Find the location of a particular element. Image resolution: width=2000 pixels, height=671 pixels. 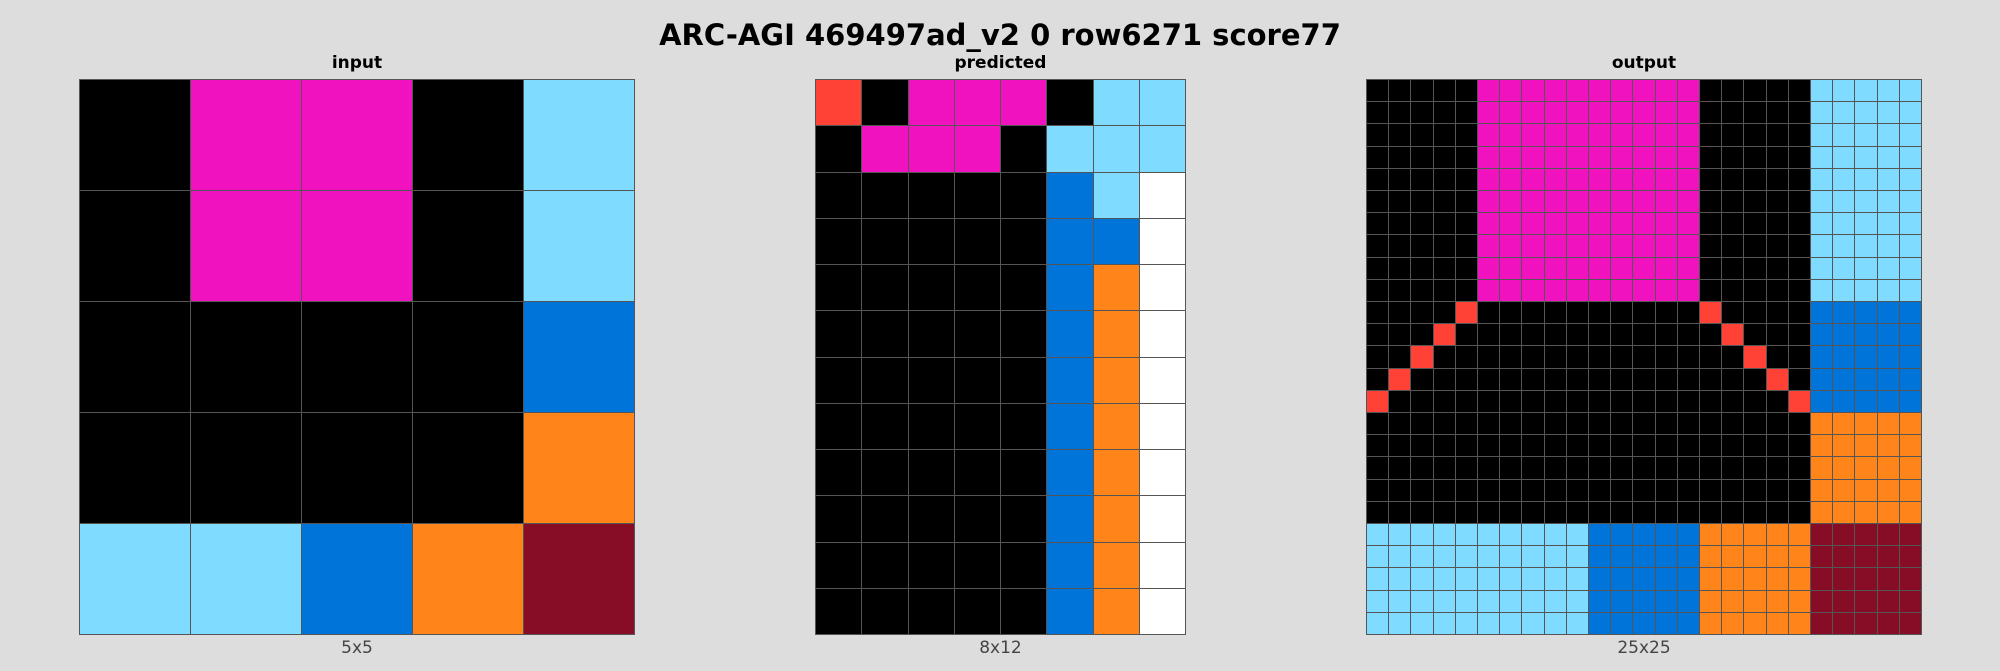

predicted-panel-label: predicted is located at coordinates (1000, 63).